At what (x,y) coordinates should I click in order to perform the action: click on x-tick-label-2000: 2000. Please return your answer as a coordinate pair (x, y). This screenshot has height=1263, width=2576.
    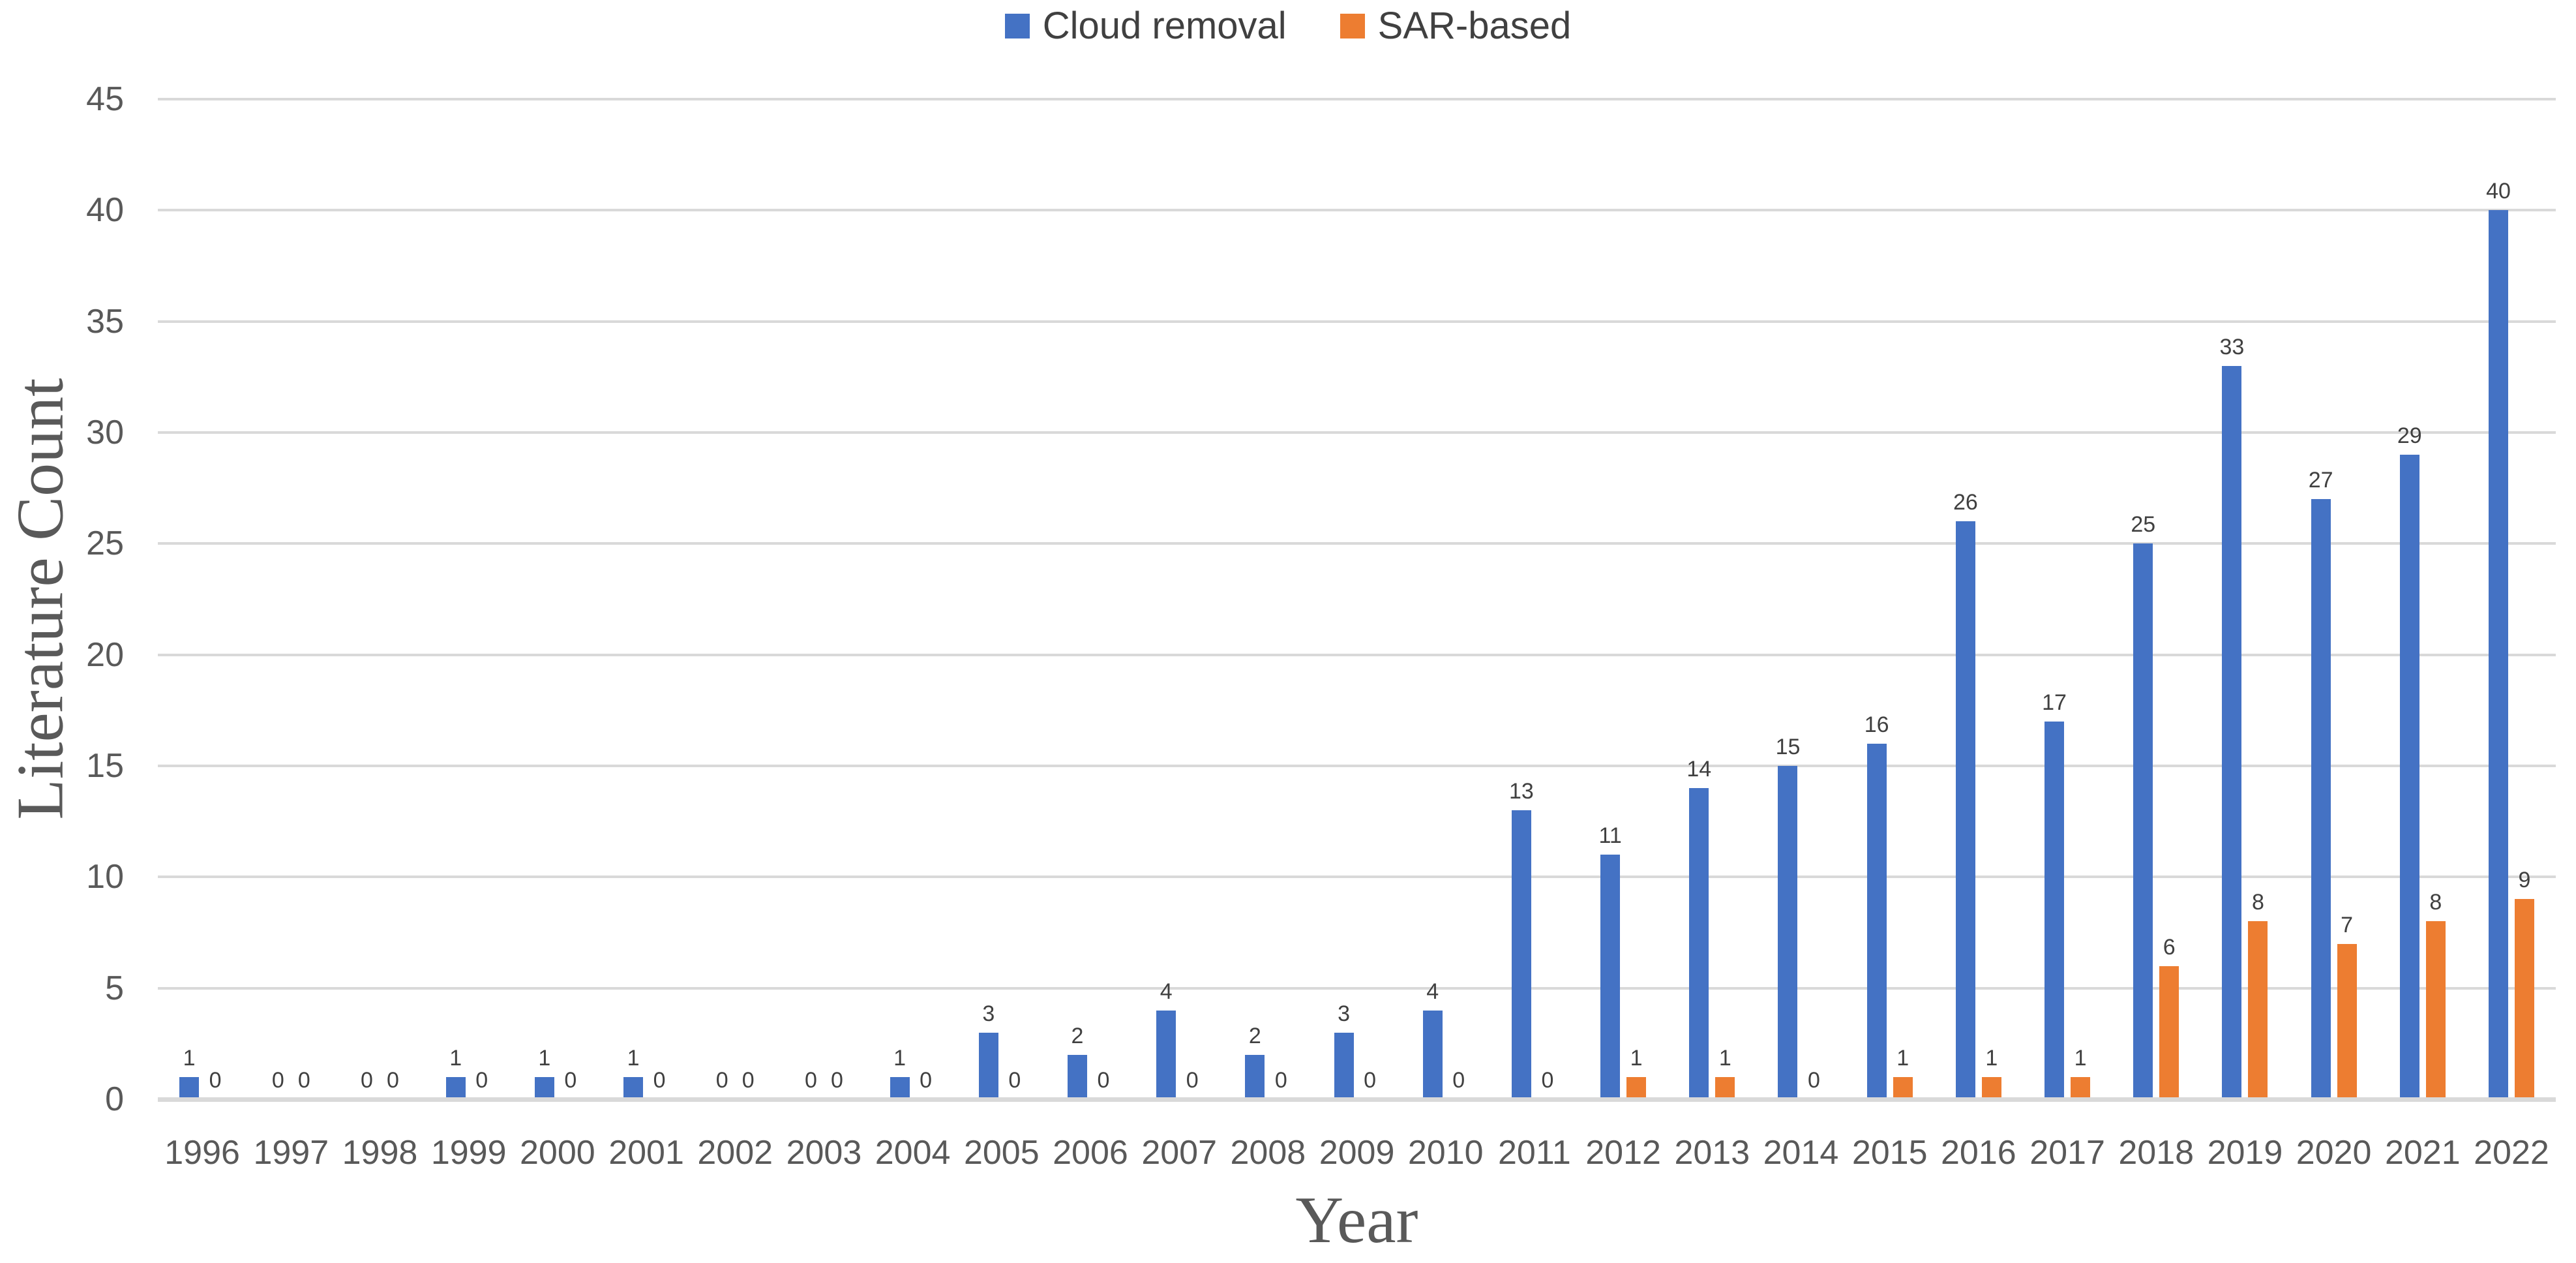
    Looking at the image, I should click on (557, 1153).